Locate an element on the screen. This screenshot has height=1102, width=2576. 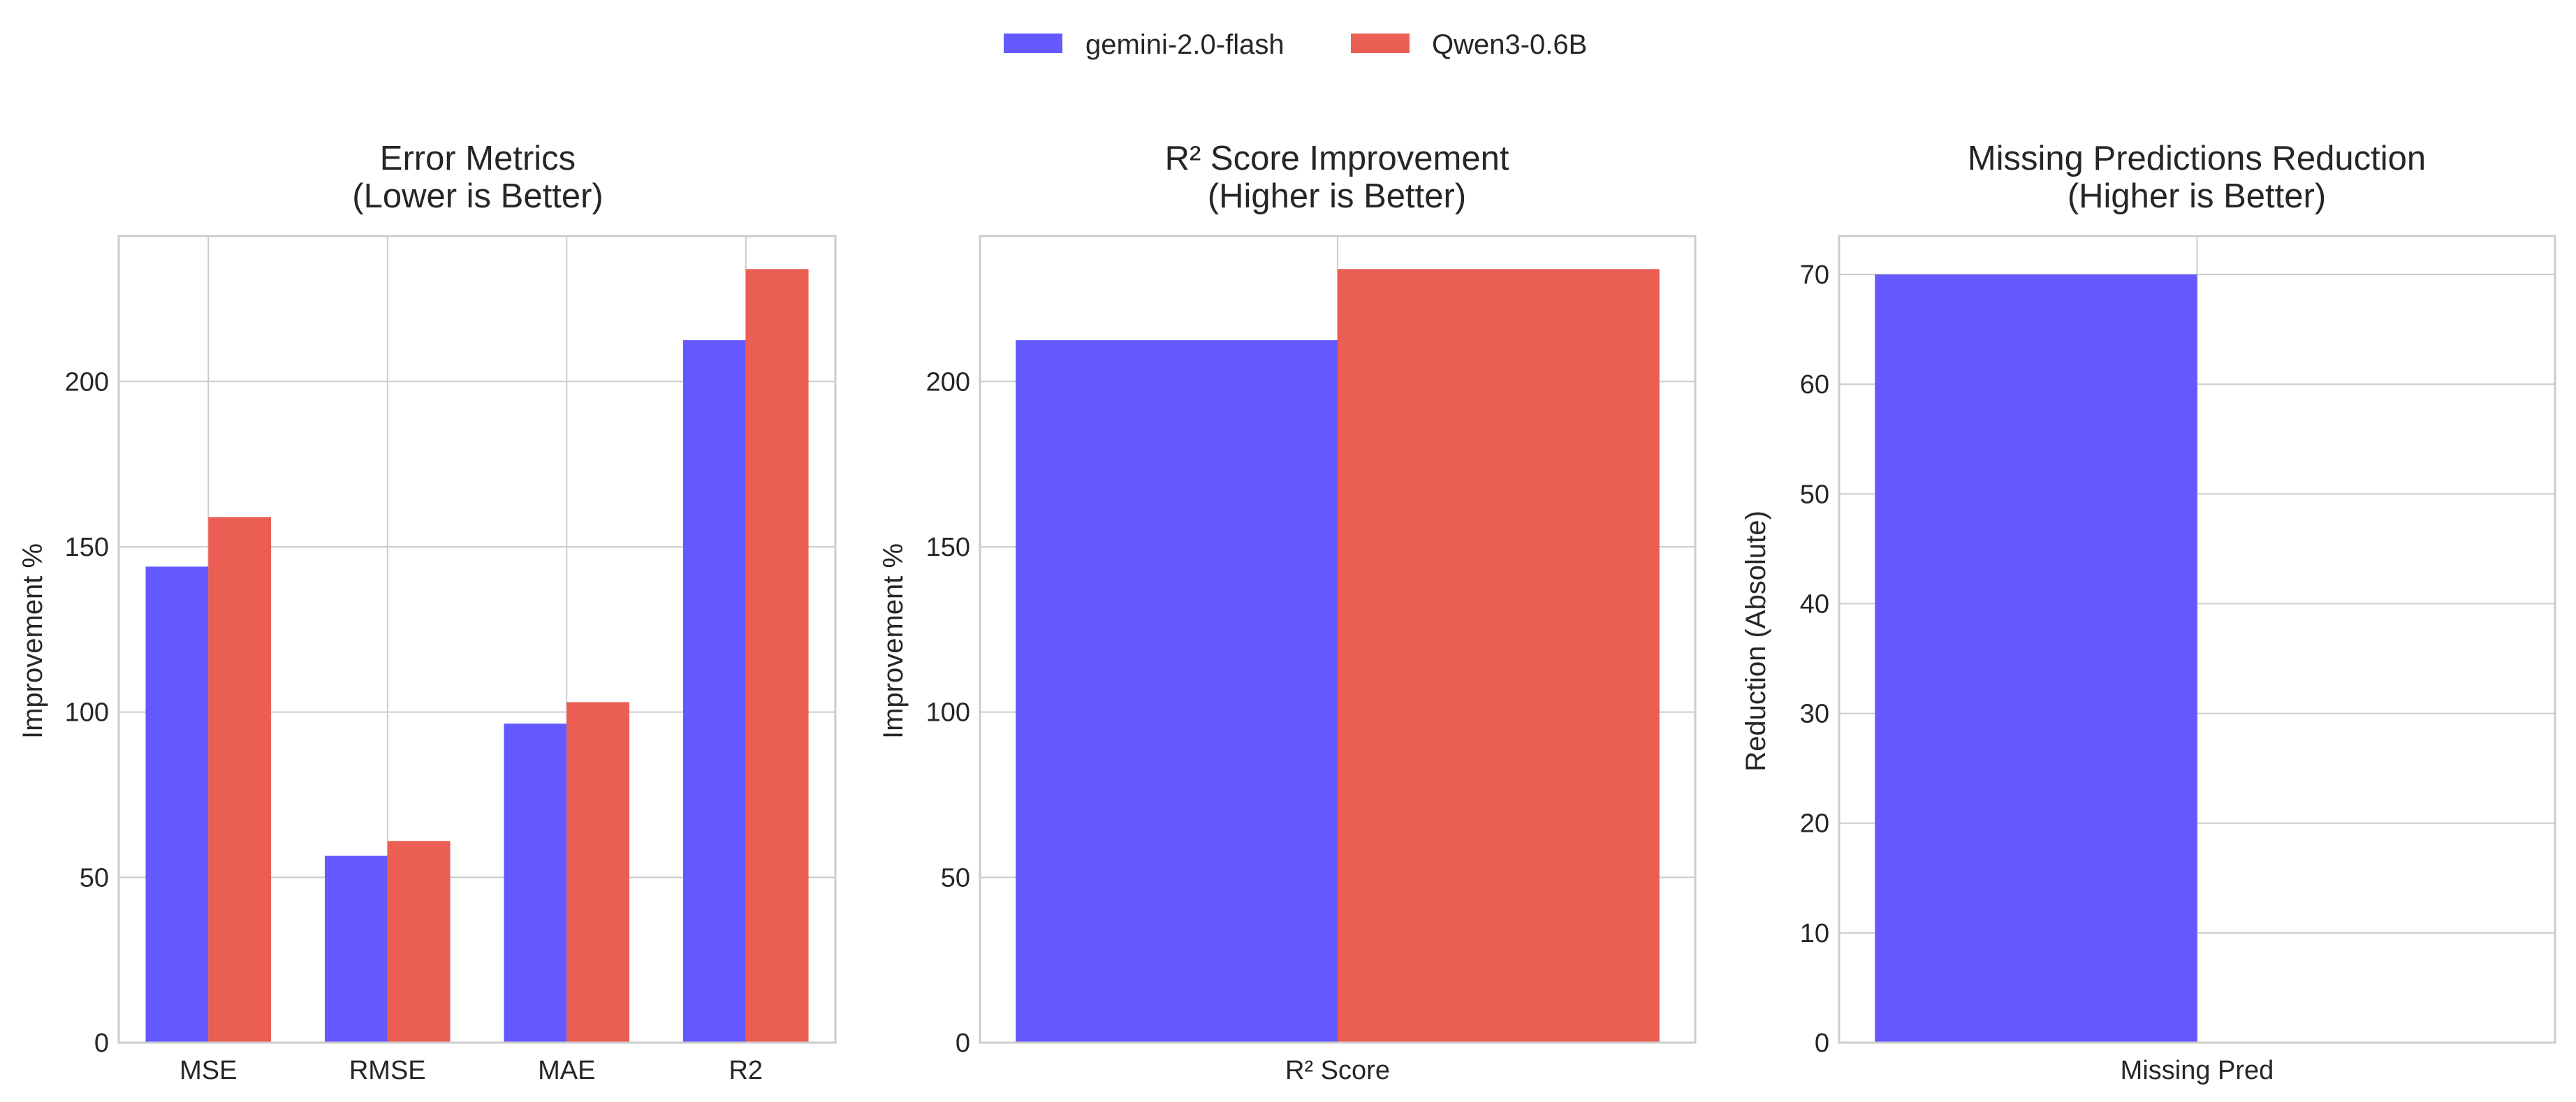
y-tick-label: 70 is located at coordinates (1814, 275).